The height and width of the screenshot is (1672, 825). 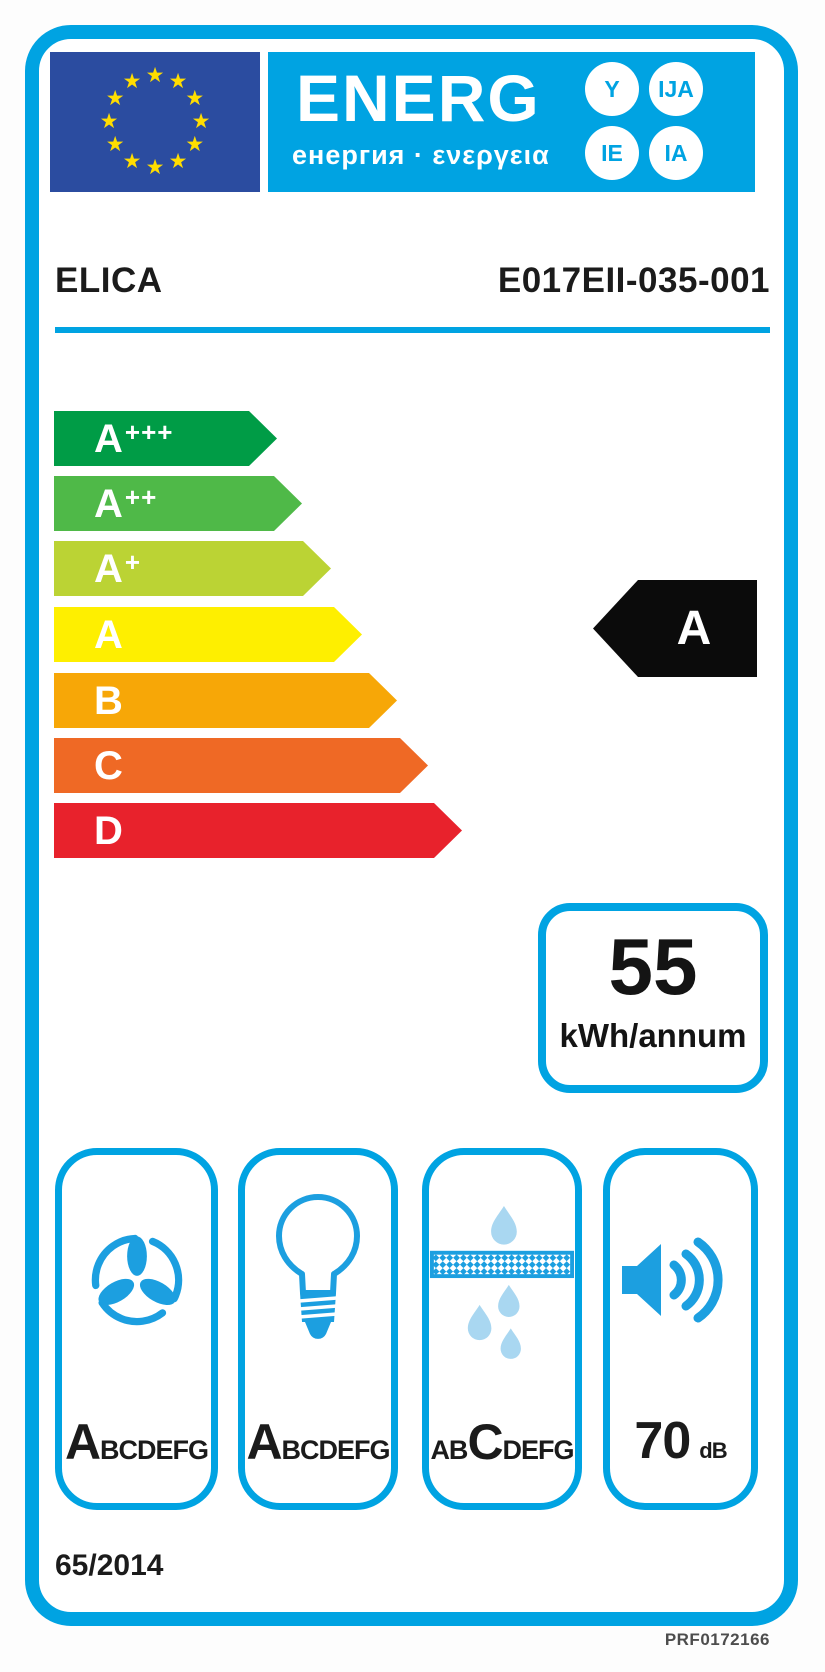 I want to click on light-bulb-icon, so click(x=318, y=1280).